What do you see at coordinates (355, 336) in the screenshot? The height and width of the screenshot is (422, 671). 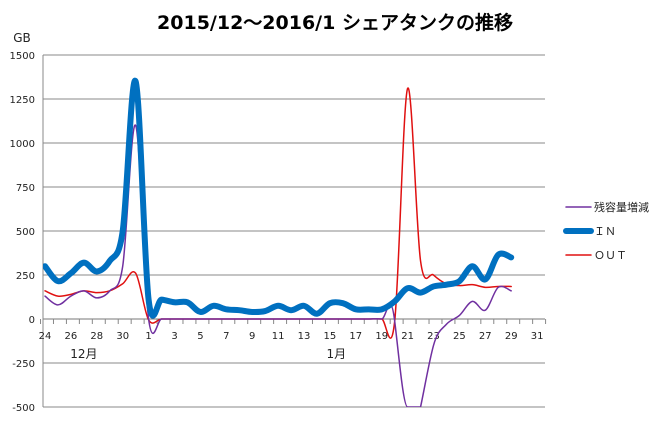 I see `x-tick-label: 17` at bounding box center [355, 336].